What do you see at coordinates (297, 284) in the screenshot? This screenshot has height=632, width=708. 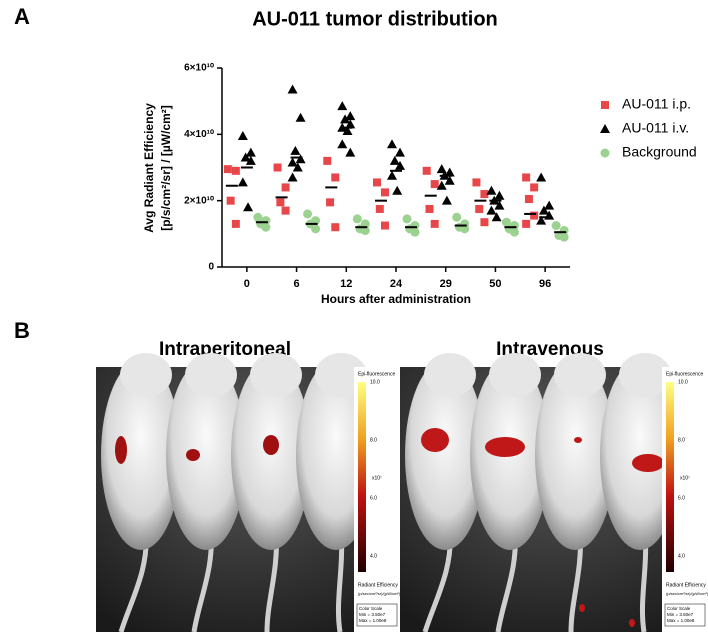 I see `x-tick-label: 6` at bounding box center [297, 284].